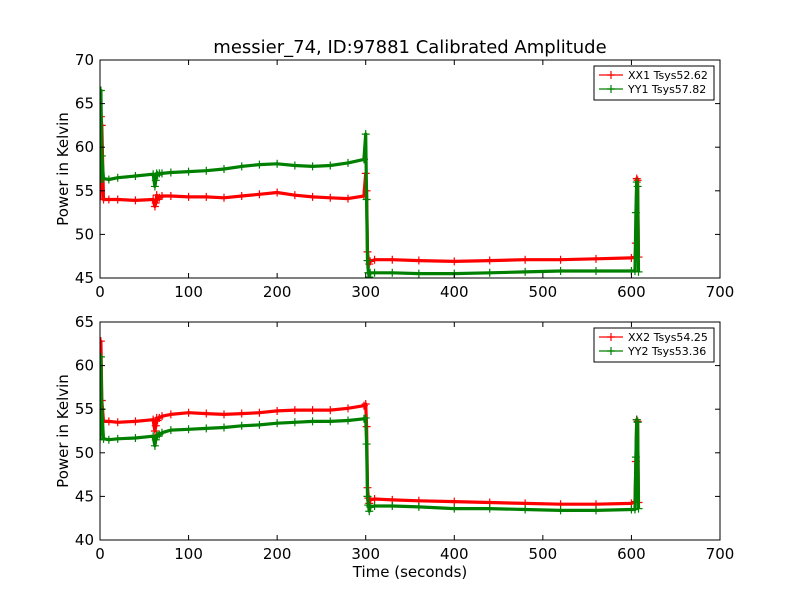 The height and width of the screenshot is (604, 800). What do you see at coordinates (454, 554) in the screenshot?
I see `x-tick-label: 400` at bounding box center [454, 554].